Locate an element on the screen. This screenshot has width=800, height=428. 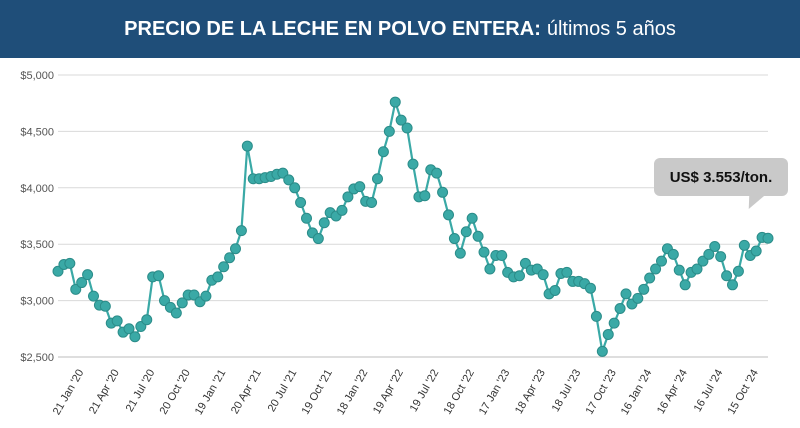
x-tick-label: 18 Jan '22 is located at coordinates (353, 393).